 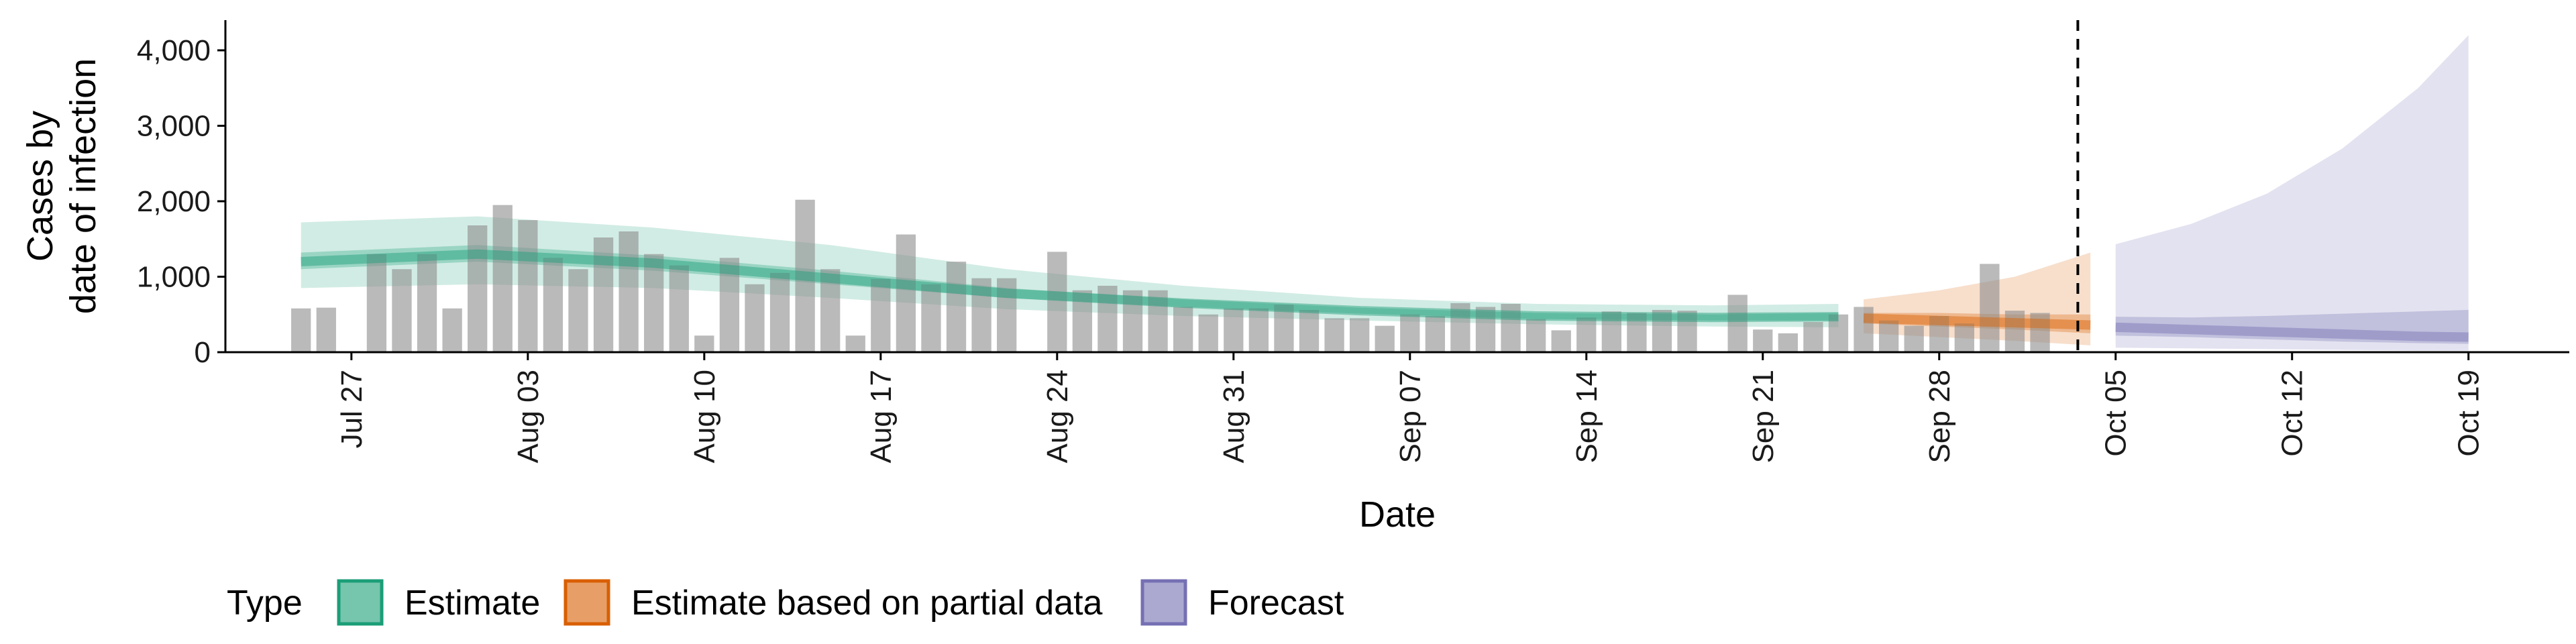 What do you see at coordinates (174, 201) in the screenshot?
I see `y-tick-label: 2,000` at bounding box center [174, 201].